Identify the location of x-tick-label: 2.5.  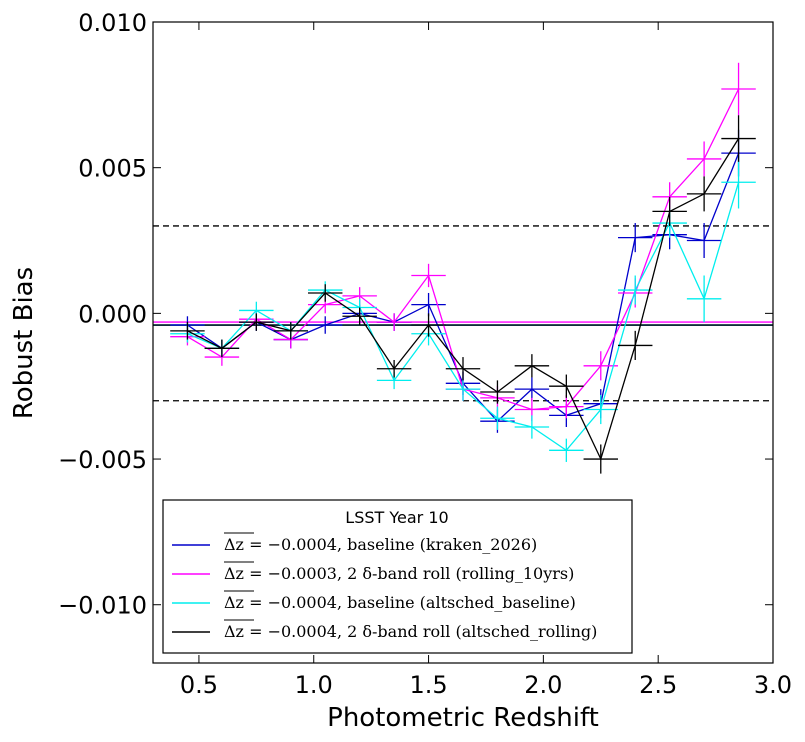
(658, 685).